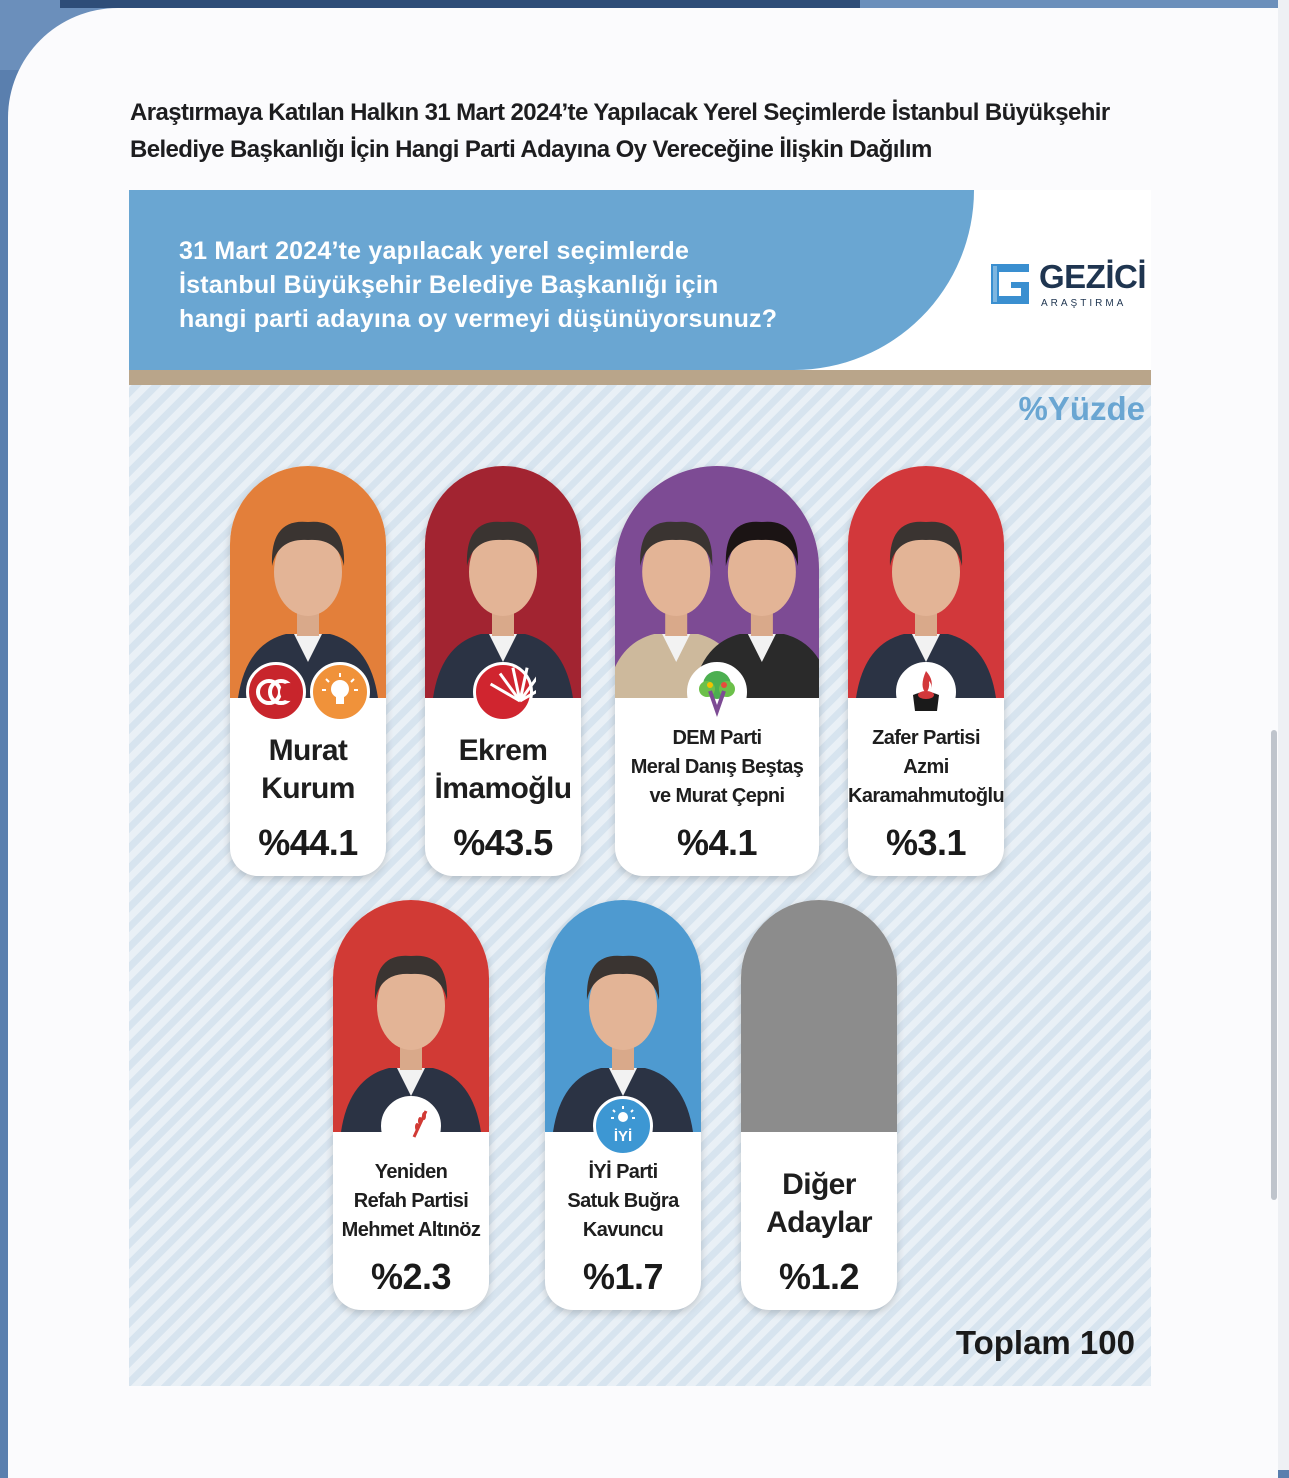 This screenshot has height=1478, width=1289. I want to click on candidate-card: Zafer Partisi Azmi Karamahmutoğlu %3.1, so click(926, 671).